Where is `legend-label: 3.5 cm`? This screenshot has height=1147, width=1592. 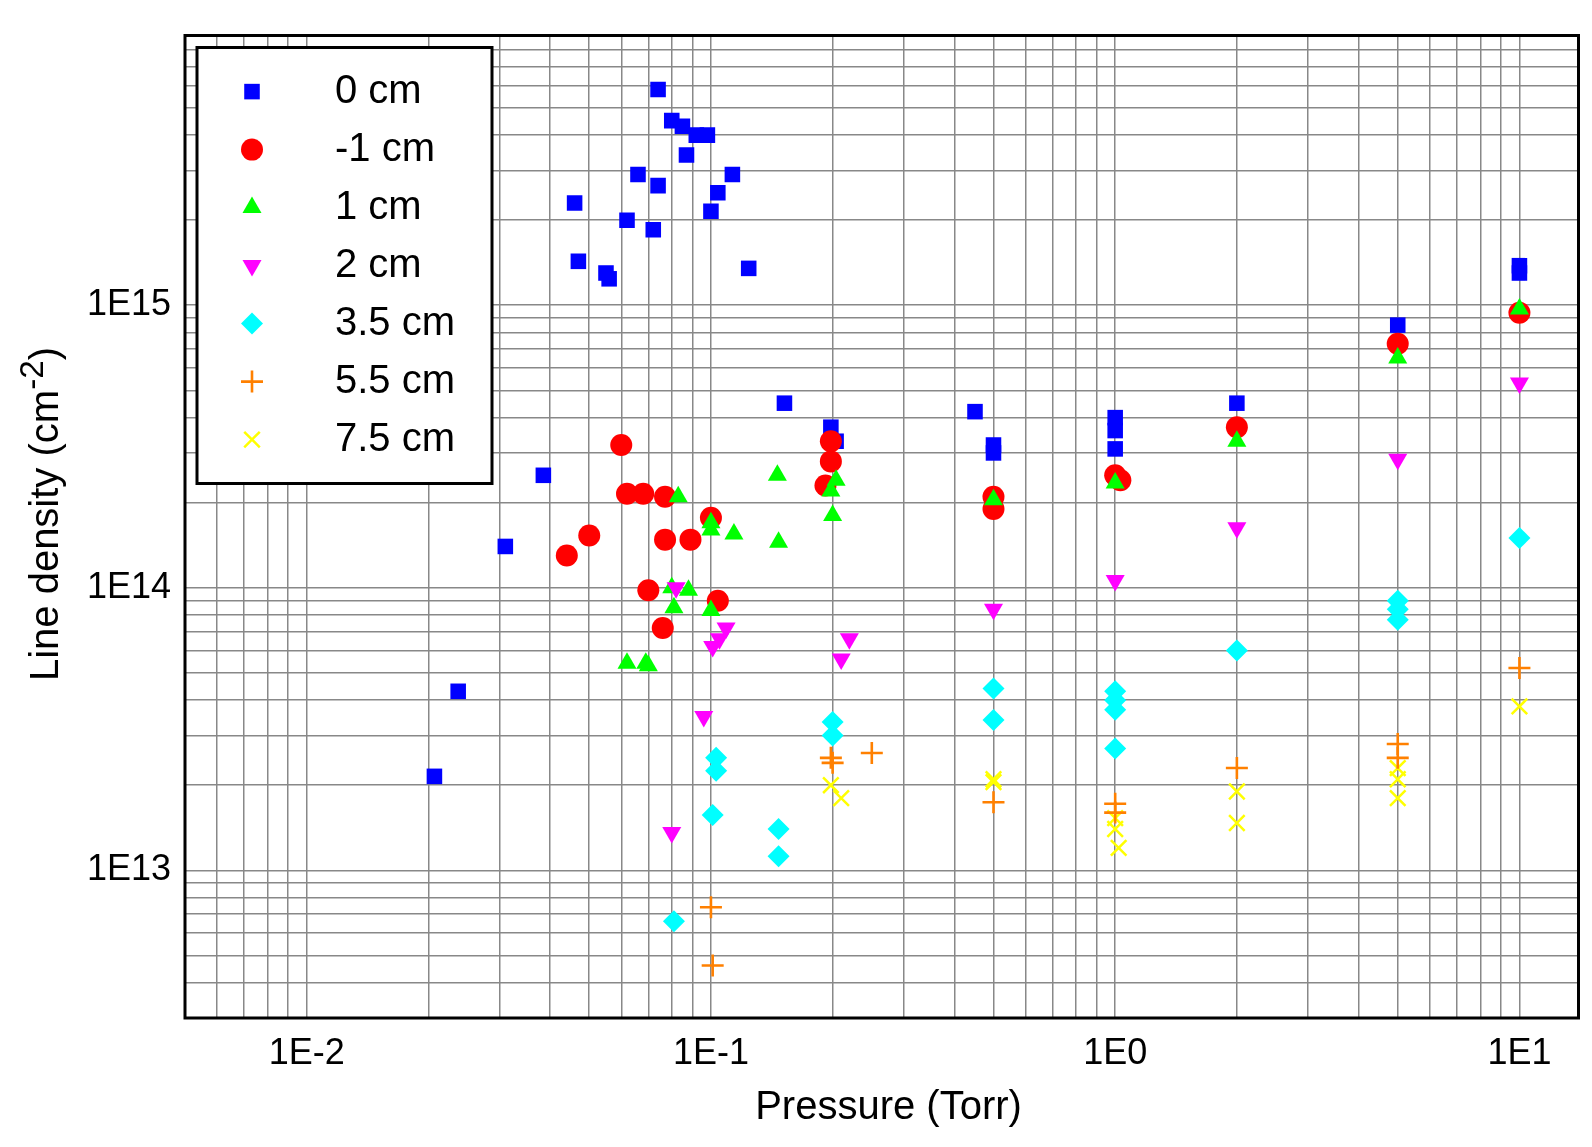 legend-label: 3.5 cm is located at coordinates (395, 320).